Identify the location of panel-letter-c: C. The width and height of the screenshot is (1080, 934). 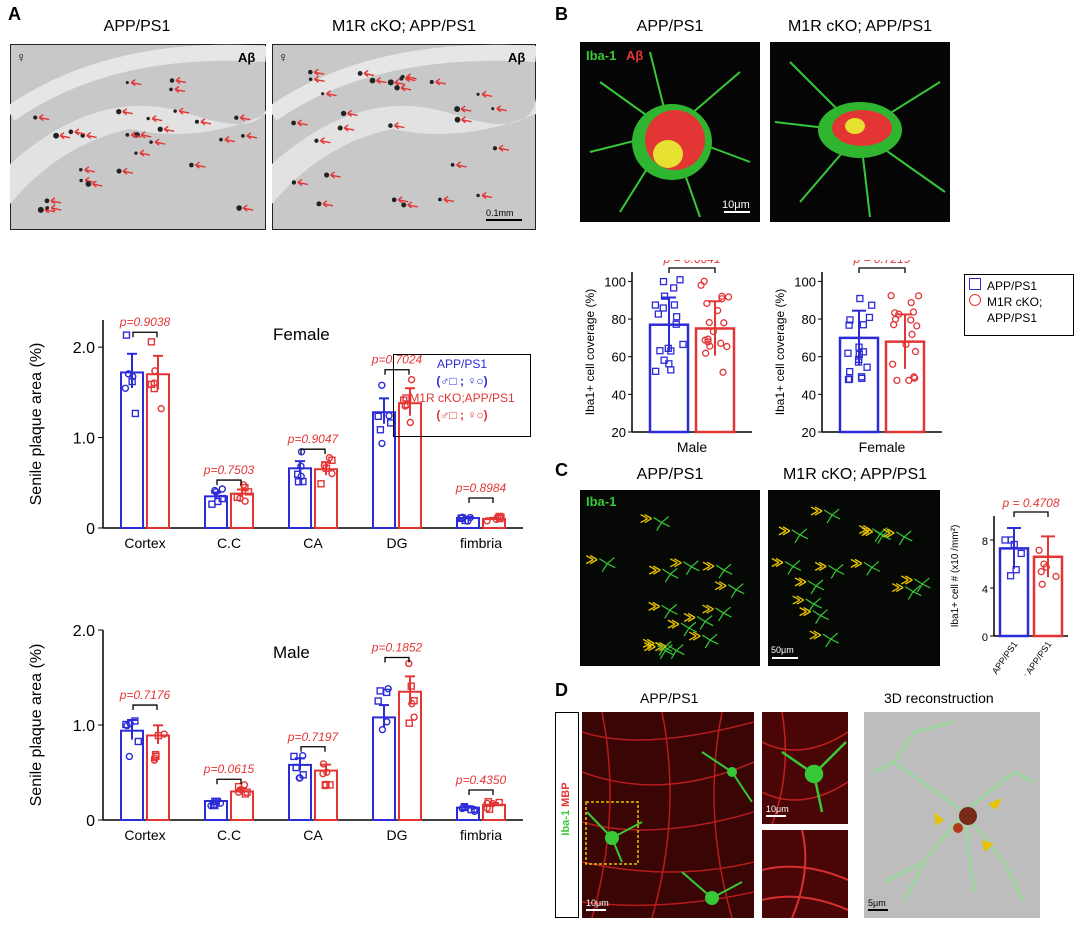
(561, 470).